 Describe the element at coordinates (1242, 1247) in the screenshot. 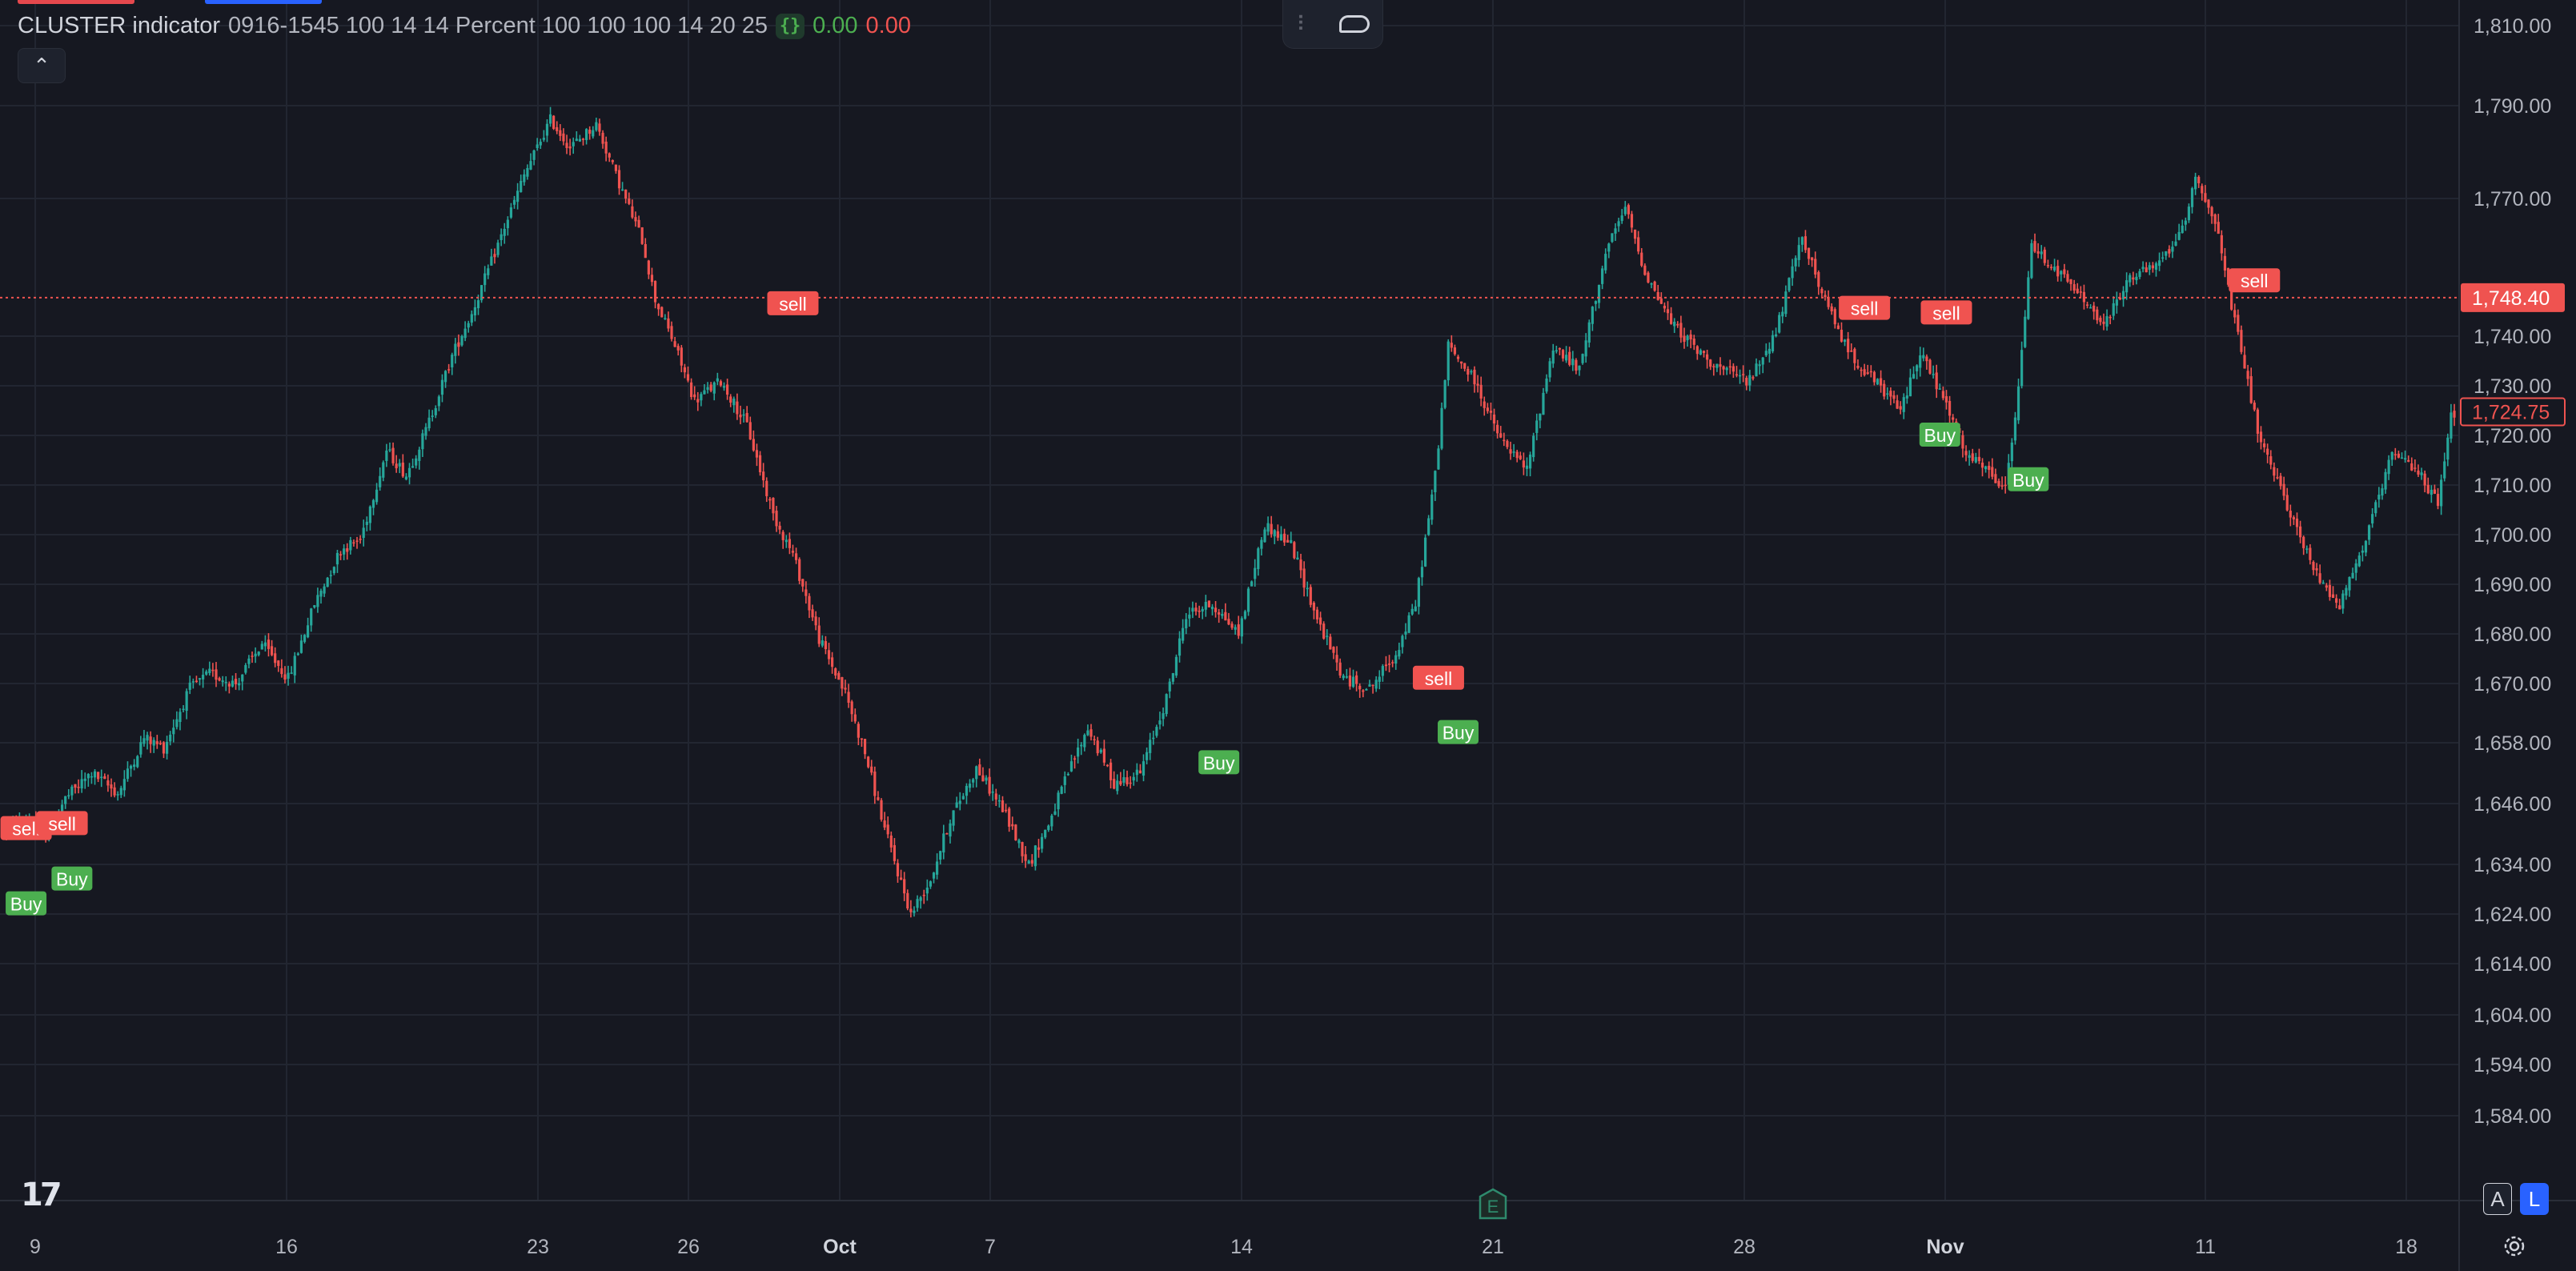

I see `time-tick-label: 14` at that location.